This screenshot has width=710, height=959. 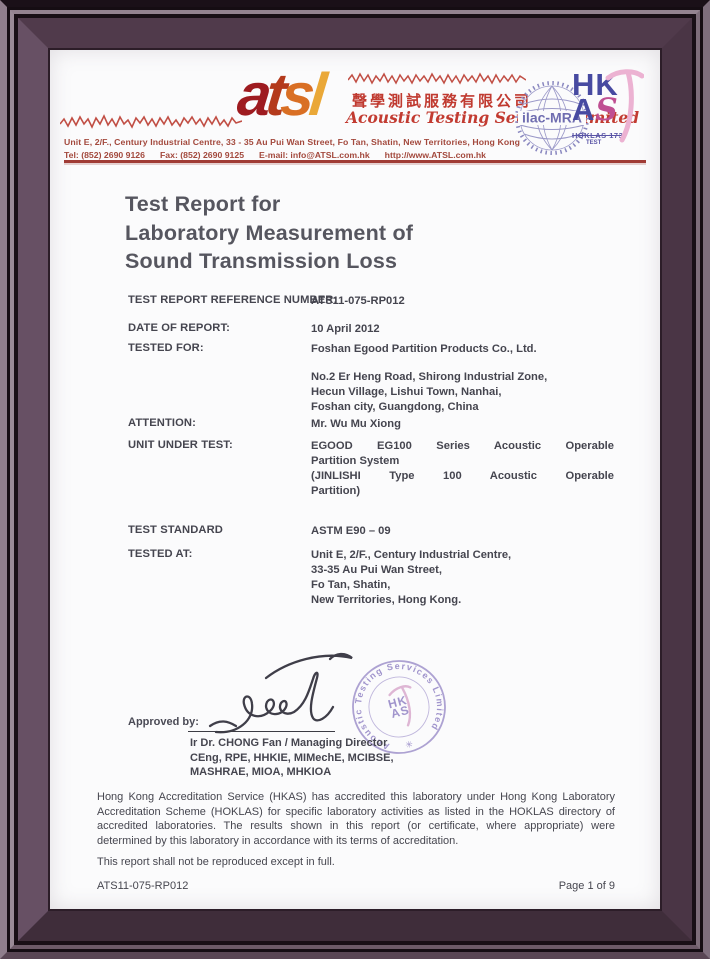 What do you see at coordinates (355, 461) in the screenshot?
I see `unit-under-test-line: Partition System` at bounding box center [355, 461].